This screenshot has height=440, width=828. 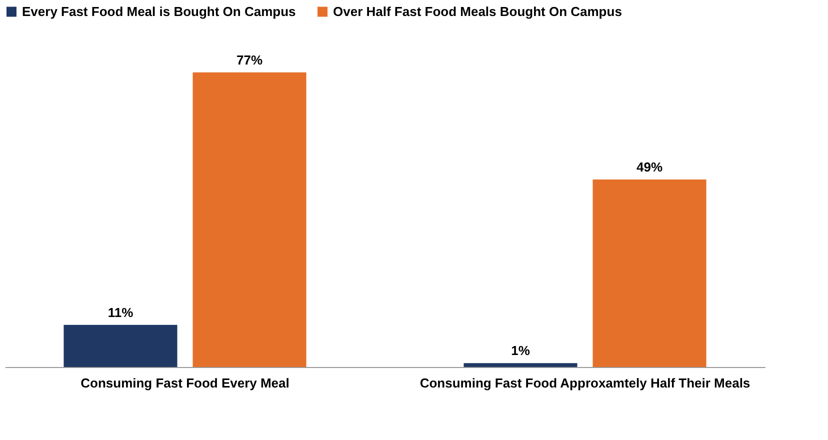 I want to click on legend-label: Every Fast Food Meal is Bought On Campus, so click(x=159, y=11).